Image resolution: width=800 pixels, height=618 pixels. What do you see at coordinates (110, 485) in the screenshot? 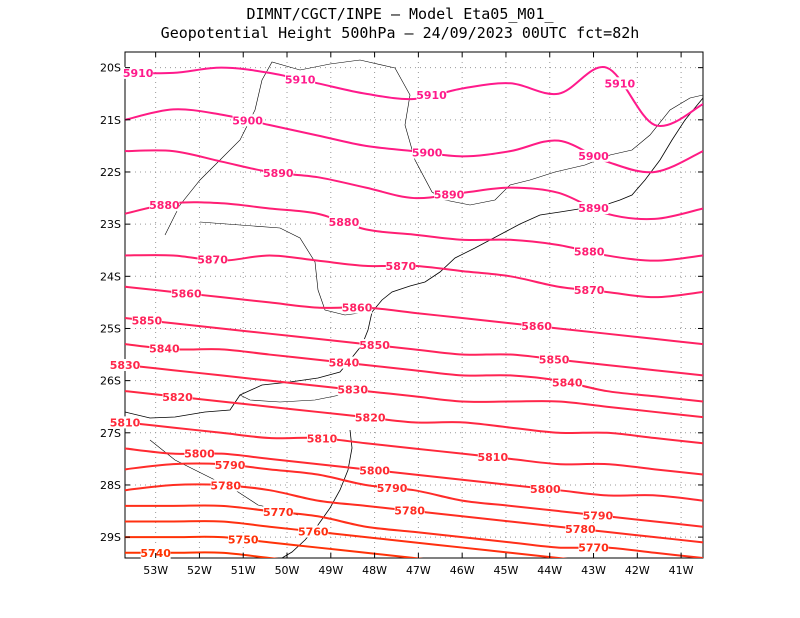
I see `tick-label-lat: 28S` at bounding box center [110, 485].